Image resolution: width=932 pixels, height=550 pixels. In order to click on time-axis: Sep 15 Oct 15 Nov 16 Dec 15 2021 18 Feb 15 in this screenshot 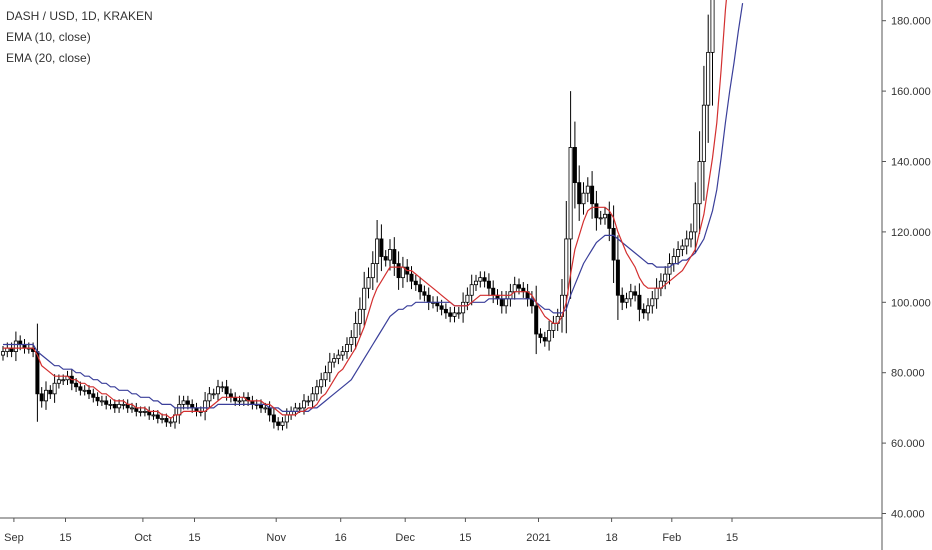, I will do `click(441, 530)`.